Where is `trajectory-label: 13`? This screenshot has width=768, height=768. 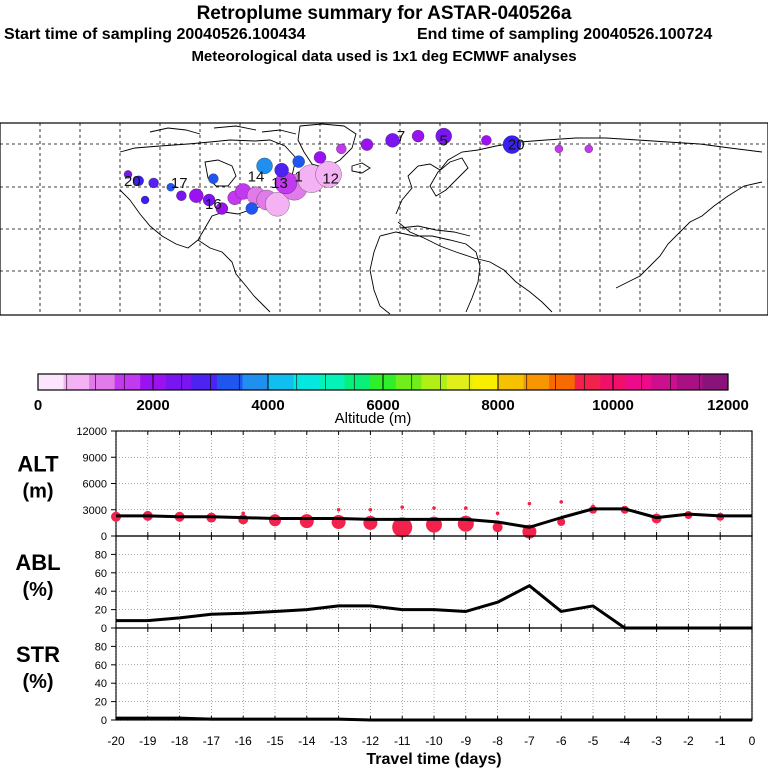 trajectory-label: 13 is located at coordinates (279, 183).